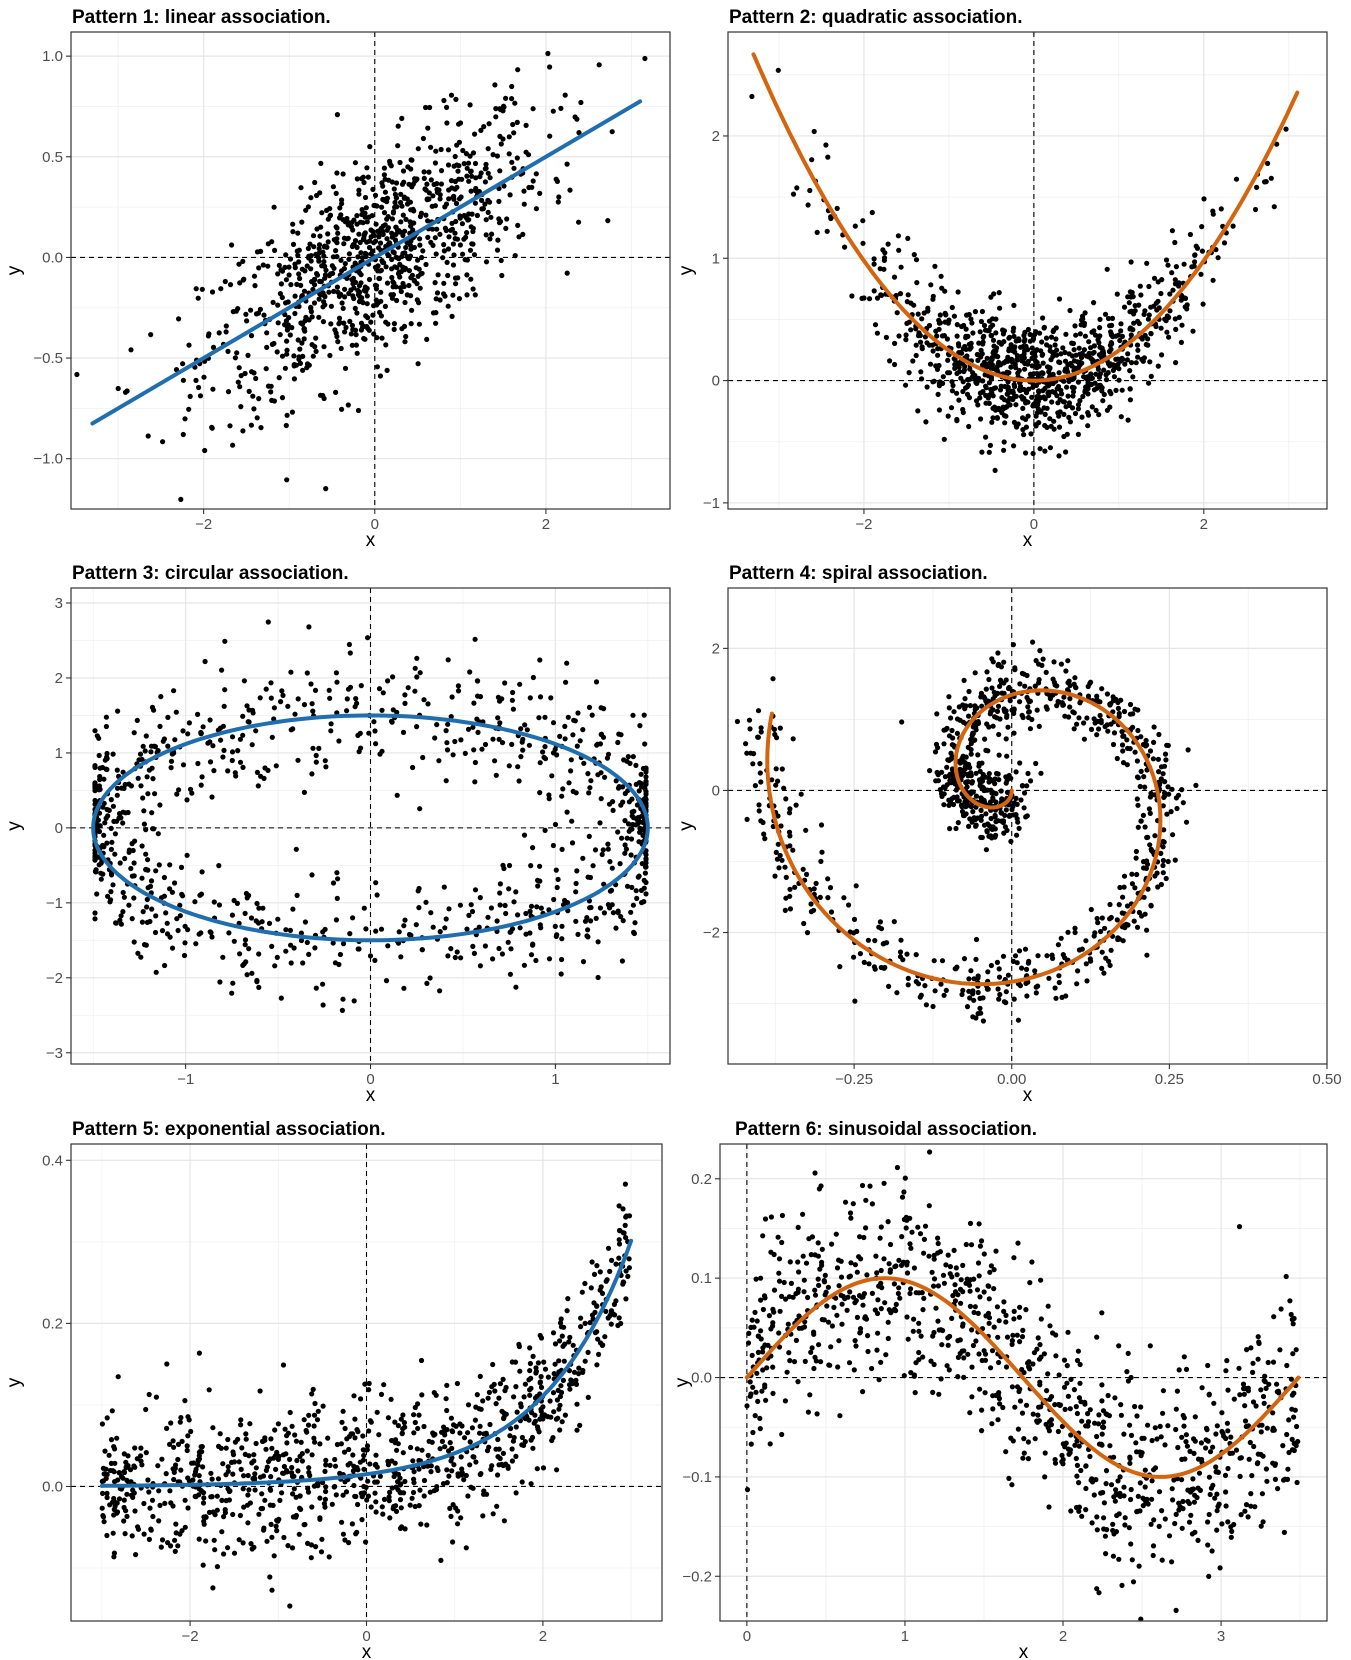 This screenshot has height=1660, width=1351. I want to click on chart-title: Pattern 3: circular association., so click(210, 573).